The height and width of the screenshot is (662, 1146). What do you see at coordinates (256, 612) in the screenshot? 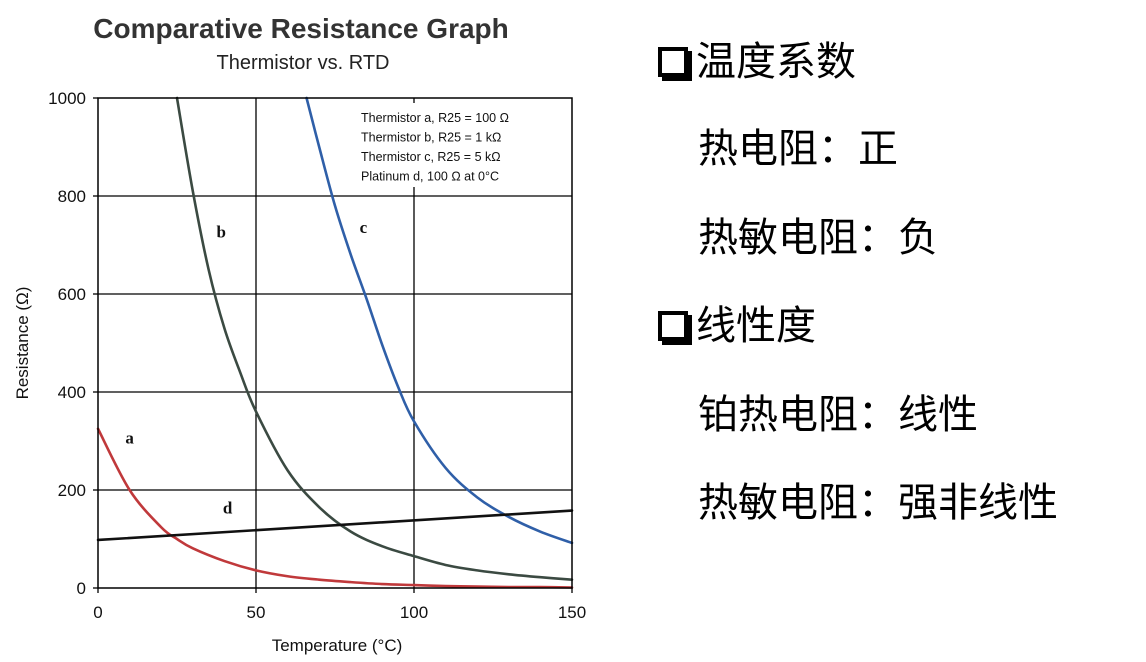
I see `x-tick-label-1: 50` at bounding box center [256, 612].